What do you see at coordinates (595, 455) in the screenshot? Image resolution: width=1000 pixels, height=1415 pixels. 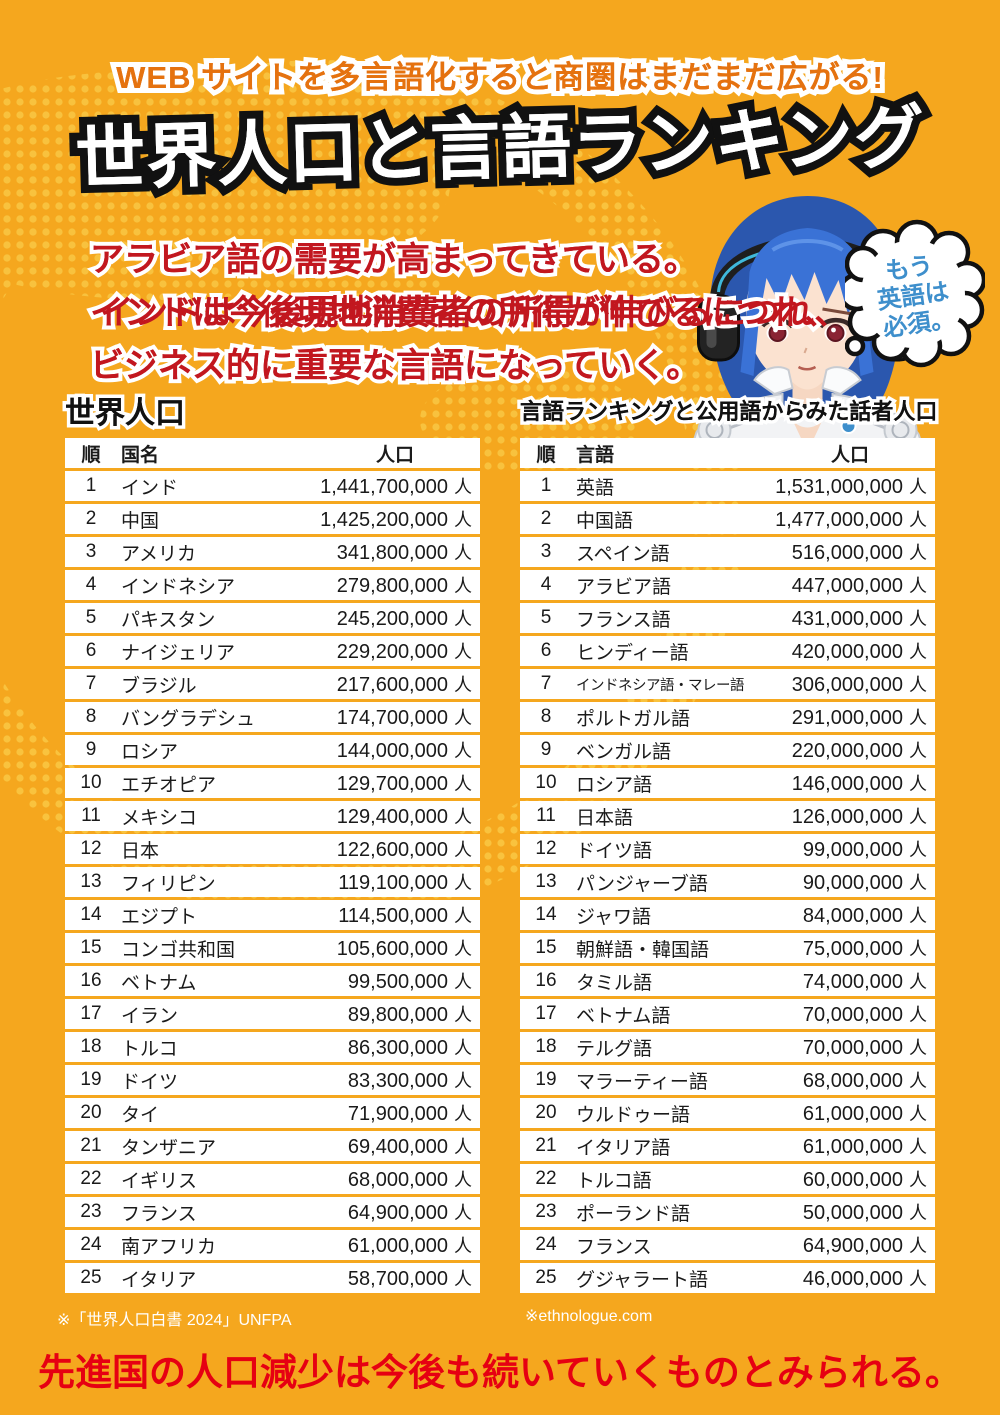 I see `header-name: 言語` at bounding box center [595, 455].